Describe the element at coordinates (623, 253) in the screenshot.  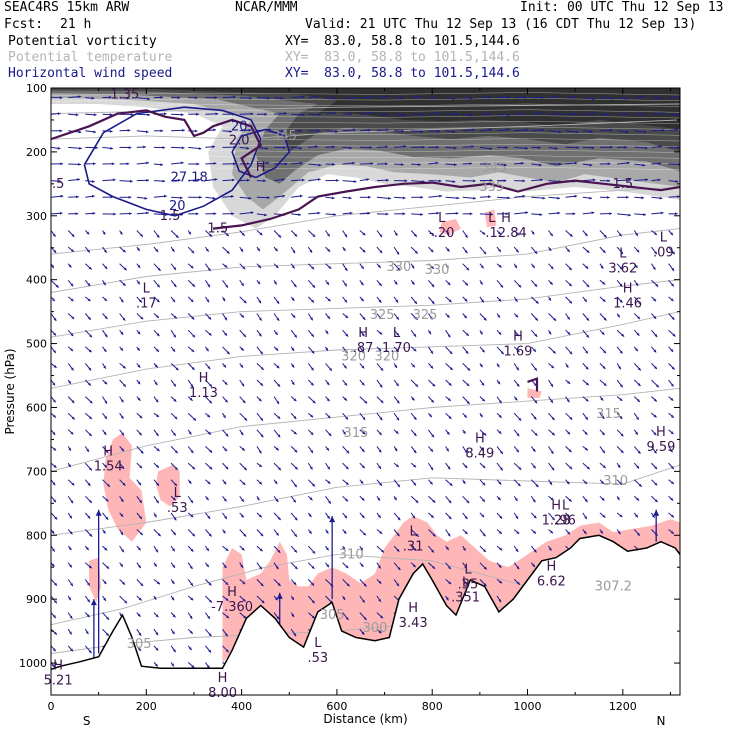
I see `low-marker: L` at that location.